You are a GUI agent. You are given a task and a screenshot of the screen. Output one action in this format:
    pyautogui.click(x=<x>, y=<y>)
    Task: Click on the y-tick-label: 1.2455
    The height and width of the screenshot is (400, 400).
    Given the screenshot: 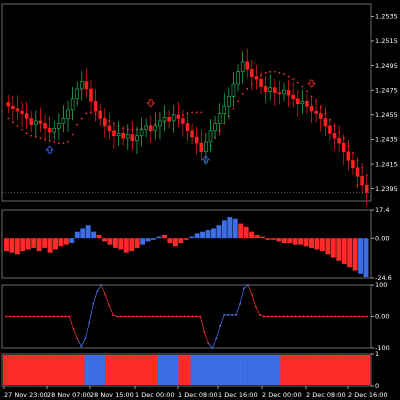 What is the action you would take?
    pyautogui.click(x=386, y=115)
    